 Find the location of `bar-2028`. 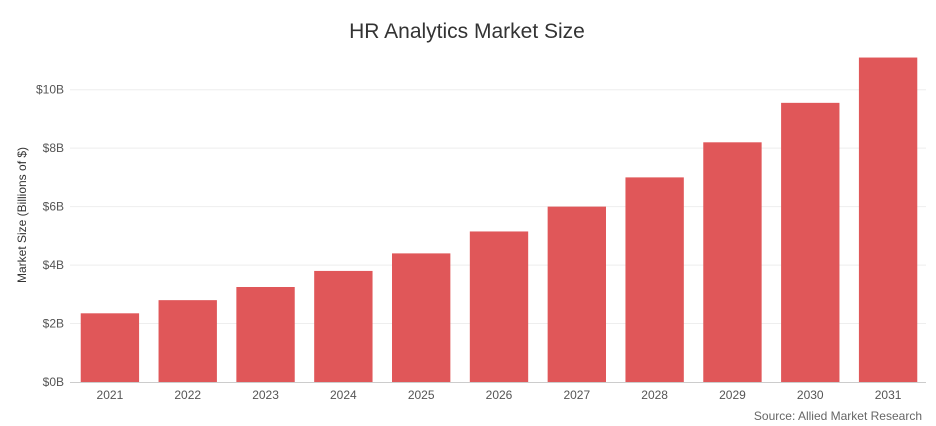

bar-2028 is located at coordinates (654, 279).